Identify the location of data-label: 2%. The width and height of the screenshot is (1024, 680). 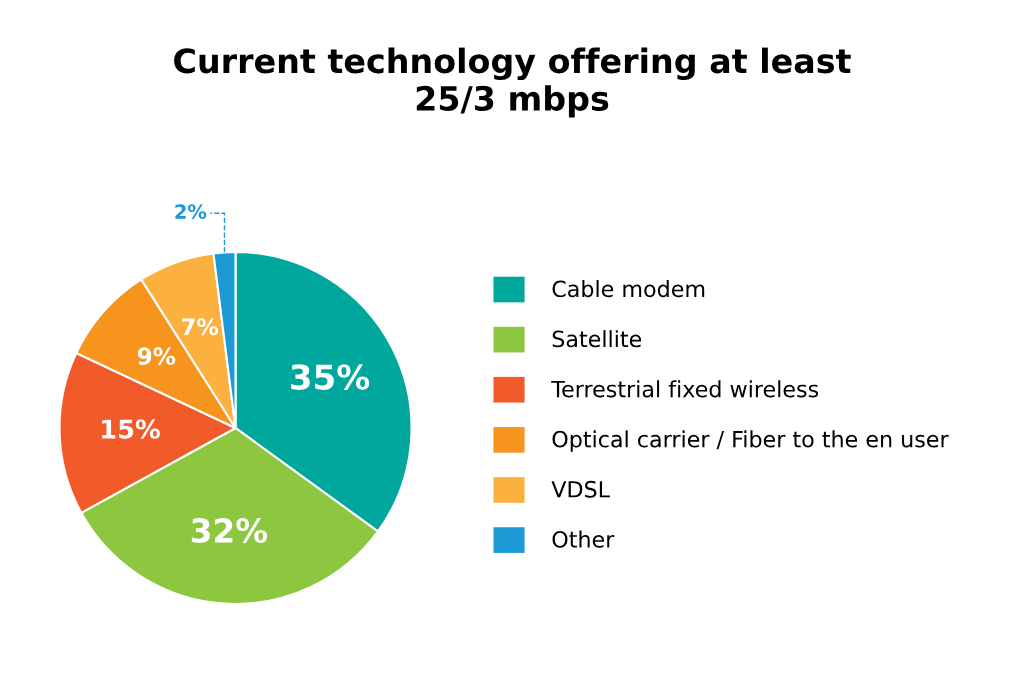
(191, 211).